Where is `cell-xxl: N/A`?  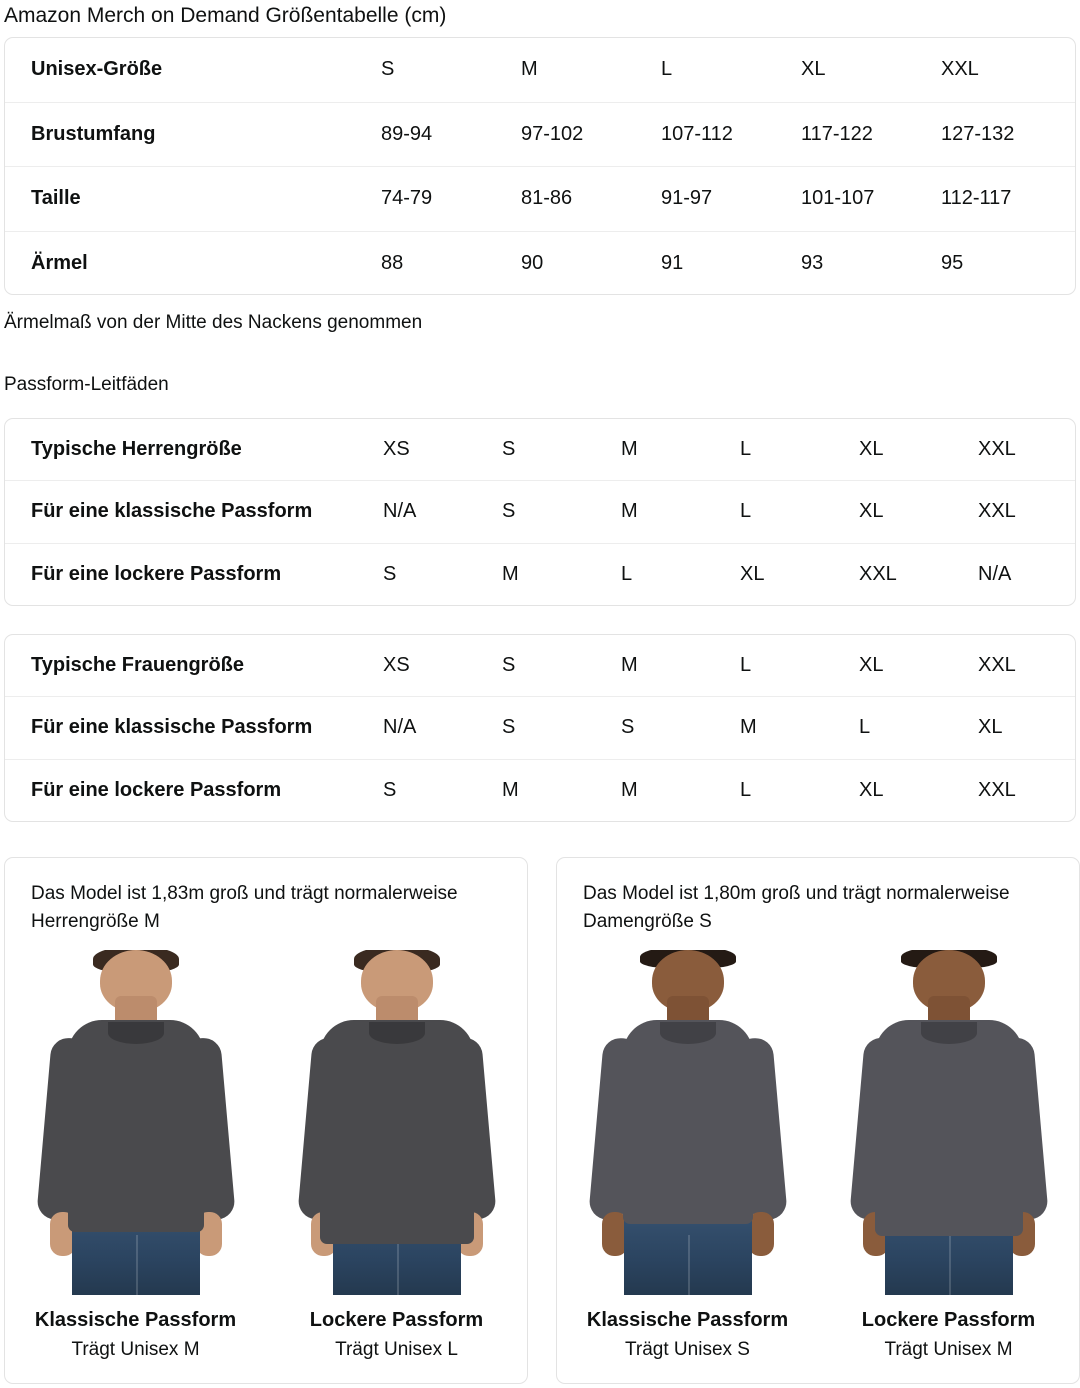
cell-xxl: N/A is located at coordinates (995, 574).